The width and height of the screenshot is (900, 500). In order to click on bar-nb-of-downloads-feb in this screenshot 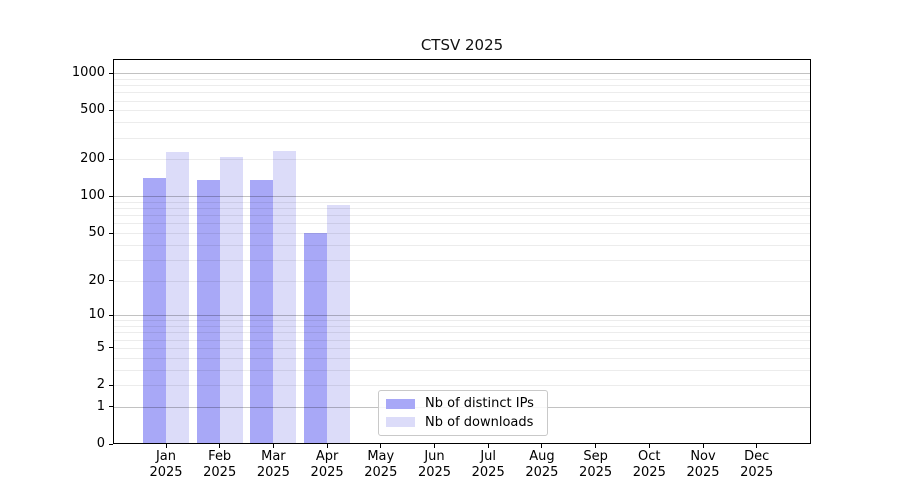, I will do `click(231, 300)`.